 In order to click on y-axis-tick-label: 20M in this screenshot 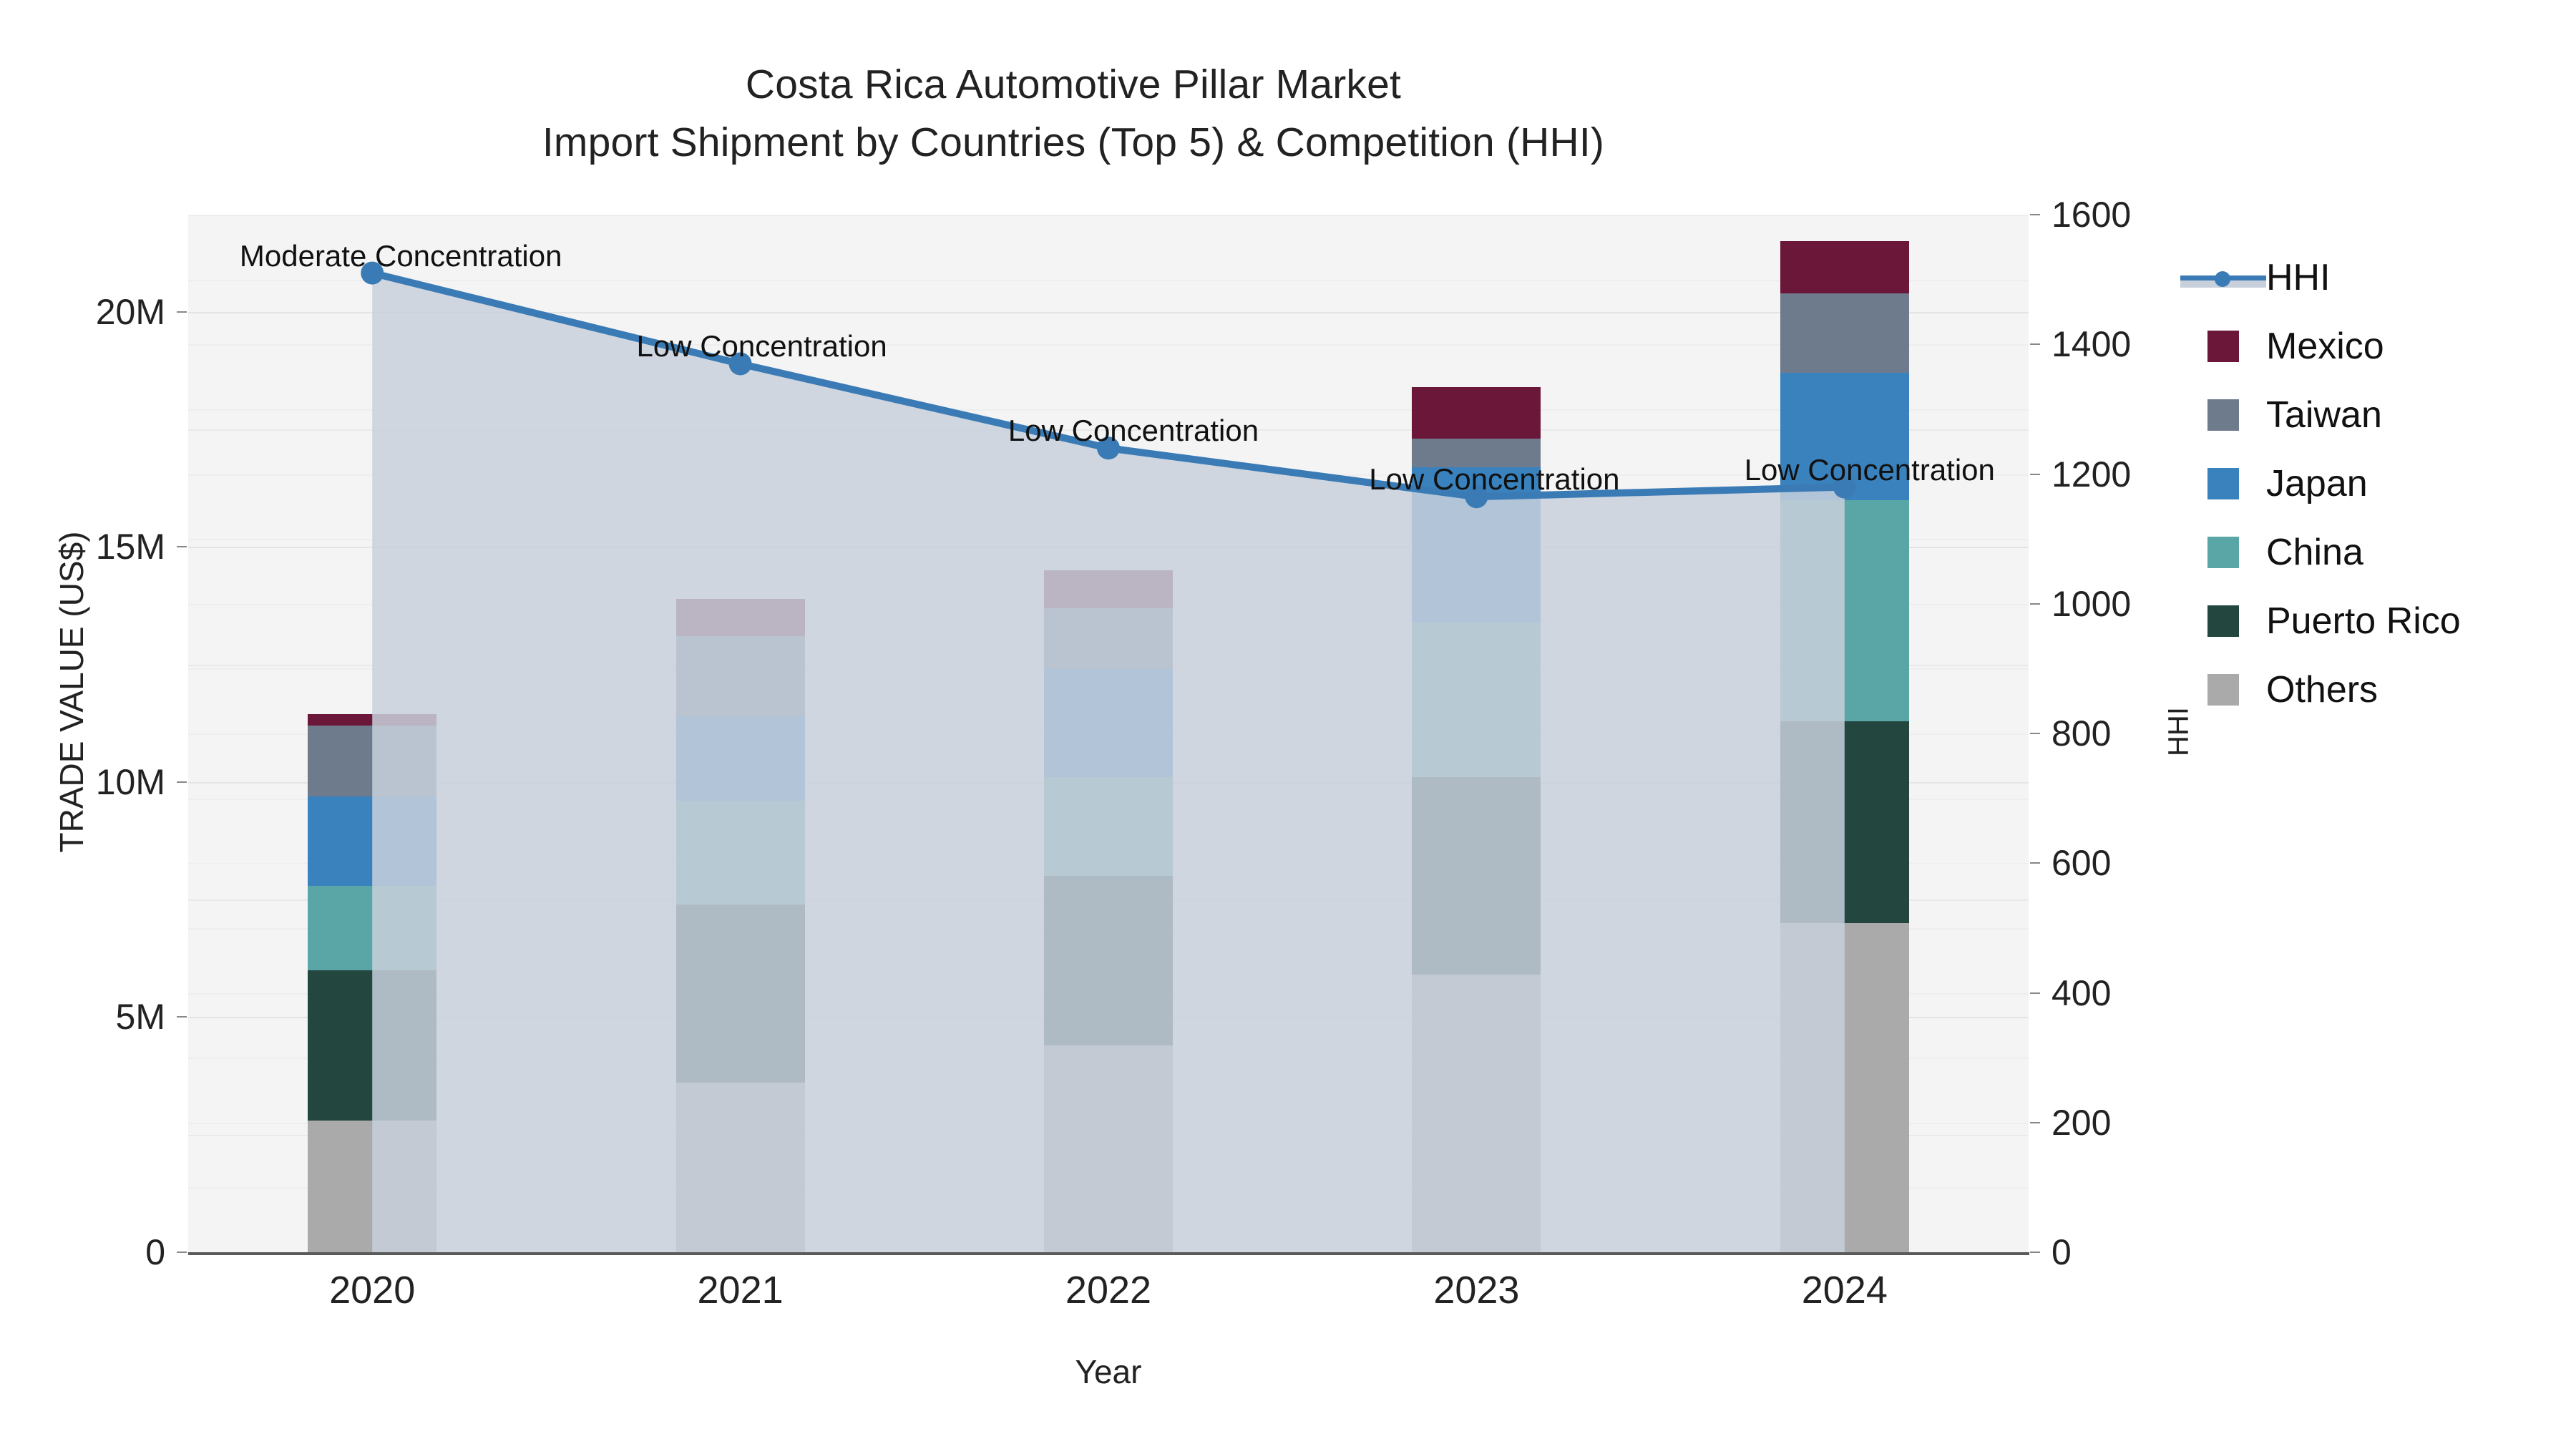, I will do `click(130, 311)`.